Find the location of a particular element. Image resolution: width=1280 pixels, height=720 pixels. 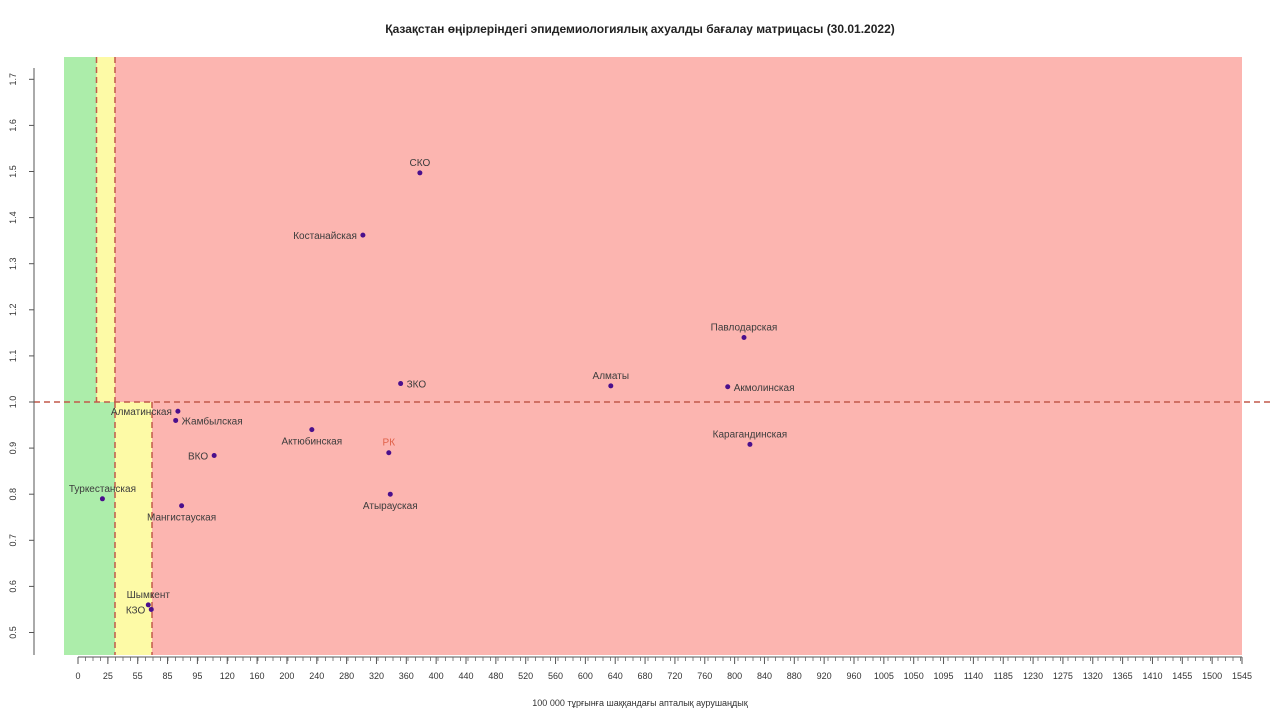

x-tick-label: 85 is located at coordinates (168, 676).